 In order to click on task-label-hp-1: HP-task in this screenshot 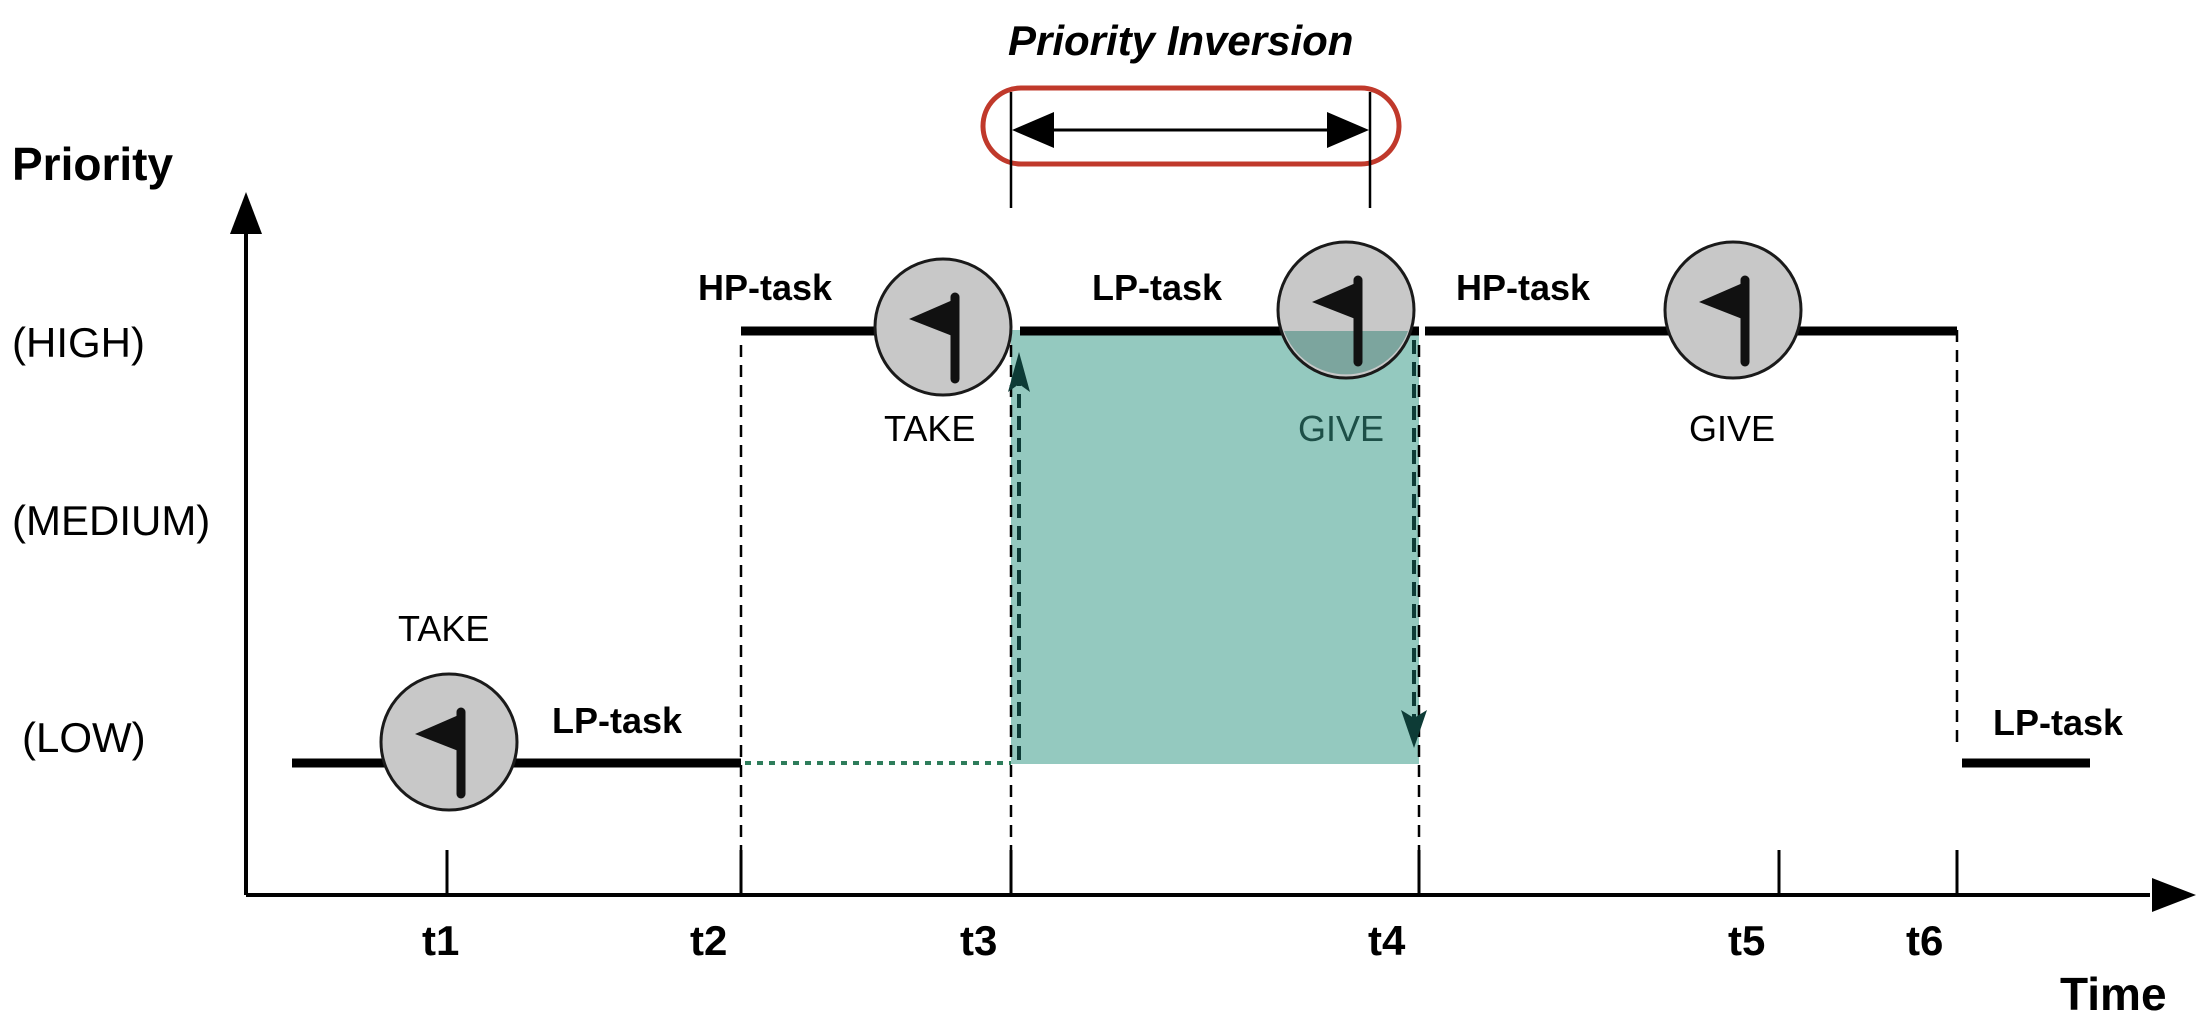, I will do `click(765, 287)`.